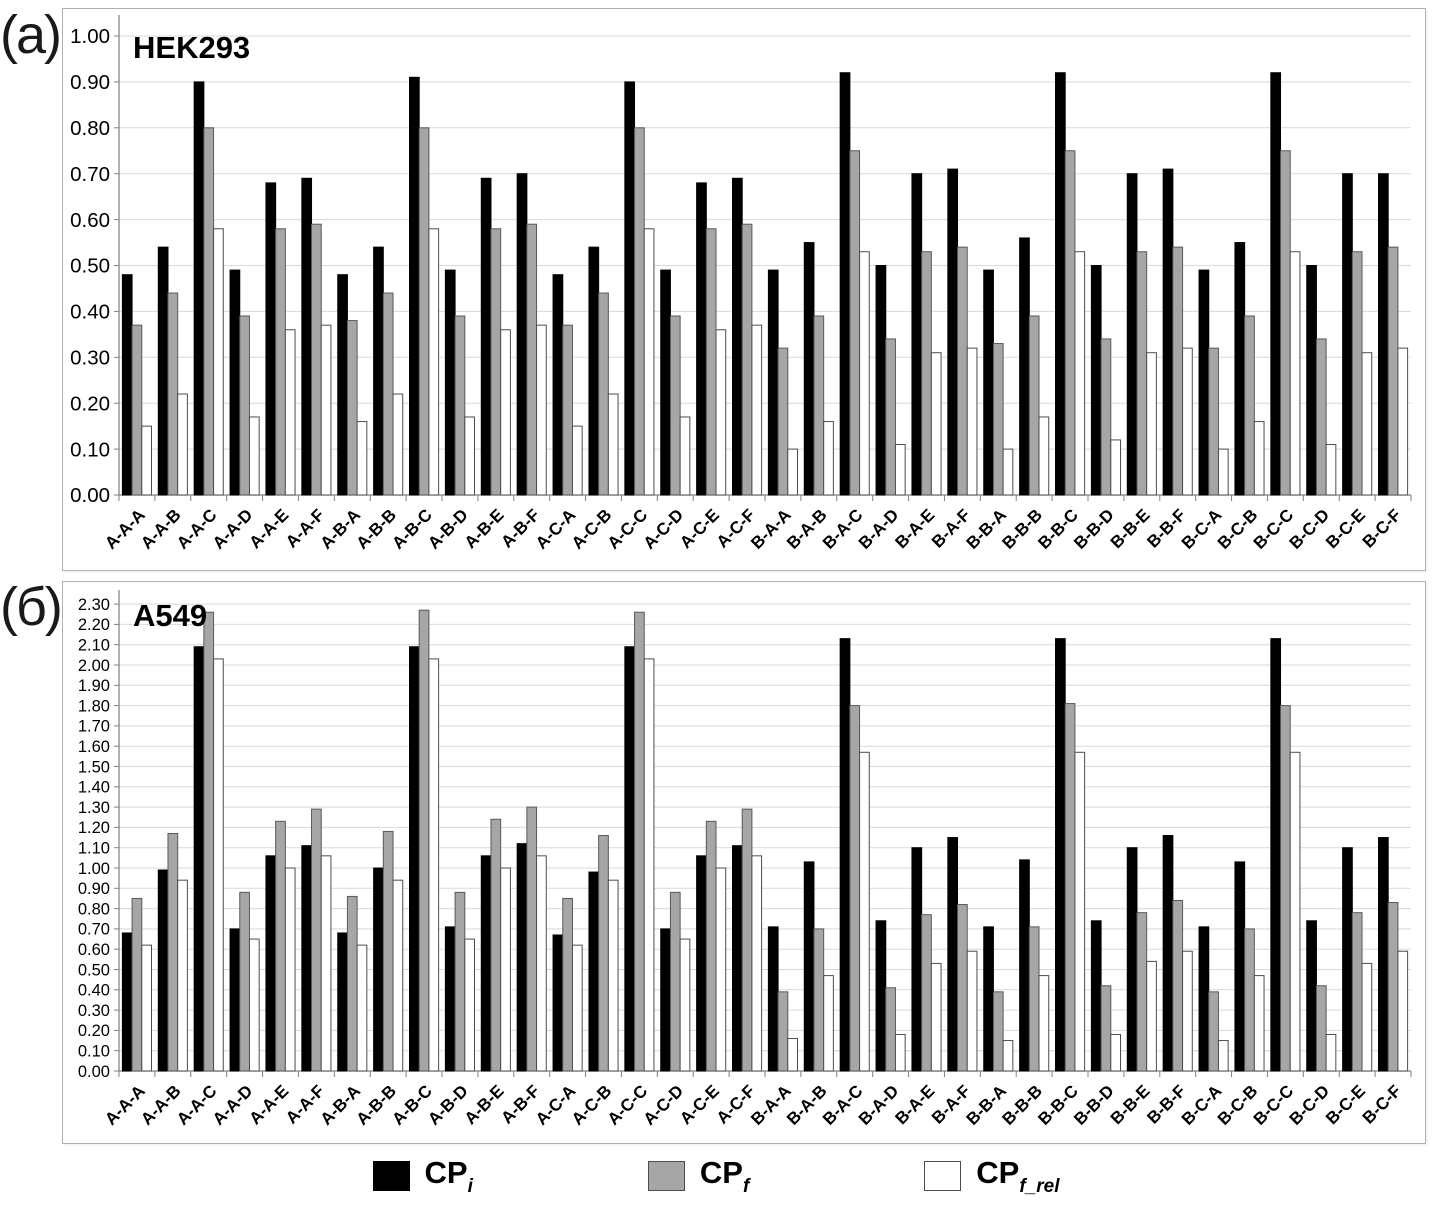  Describe the element at coordinates (94, 1011) in the screenshot. I see `y-tick-label: 0.30` at that location.